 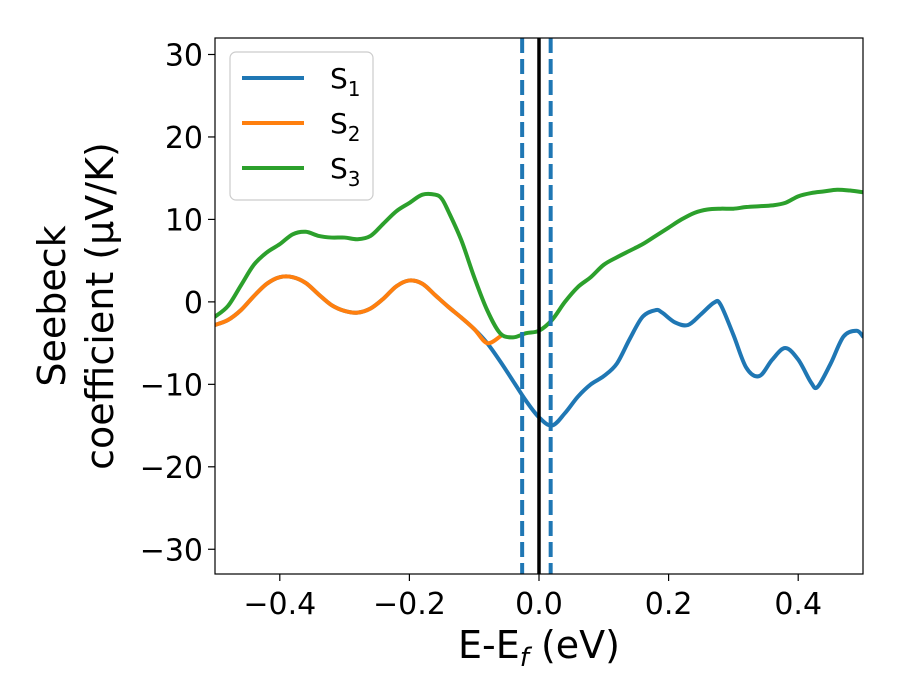 What do you see at coordinates (536, 306) in the screenshot?
I see `vline-layer` at bounding box center [536, 306].